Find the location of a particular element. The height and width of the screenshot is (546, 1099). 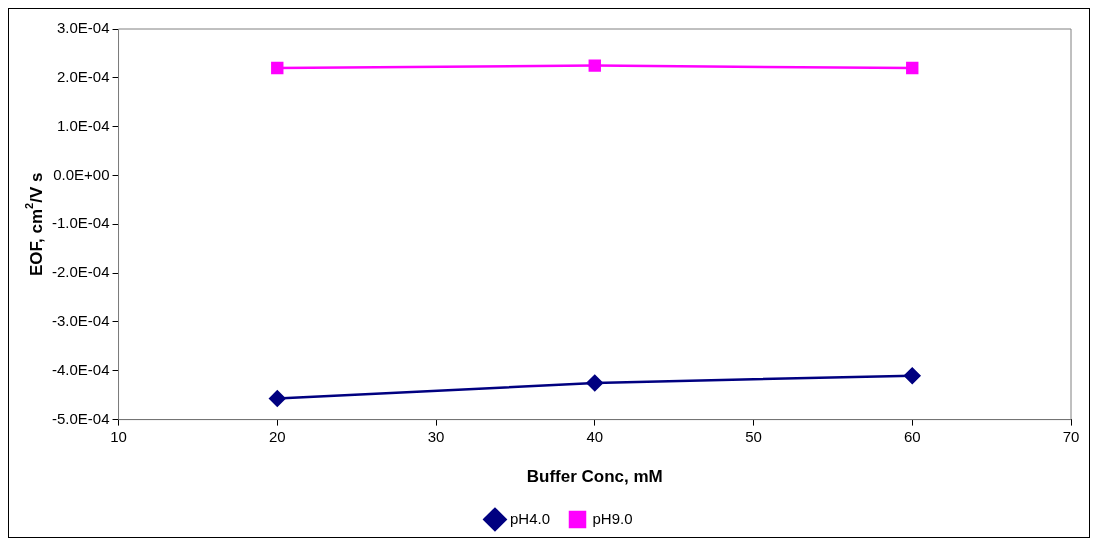

x-axis-title: Buffer Conc, mM is located at coordinates (594, 477).